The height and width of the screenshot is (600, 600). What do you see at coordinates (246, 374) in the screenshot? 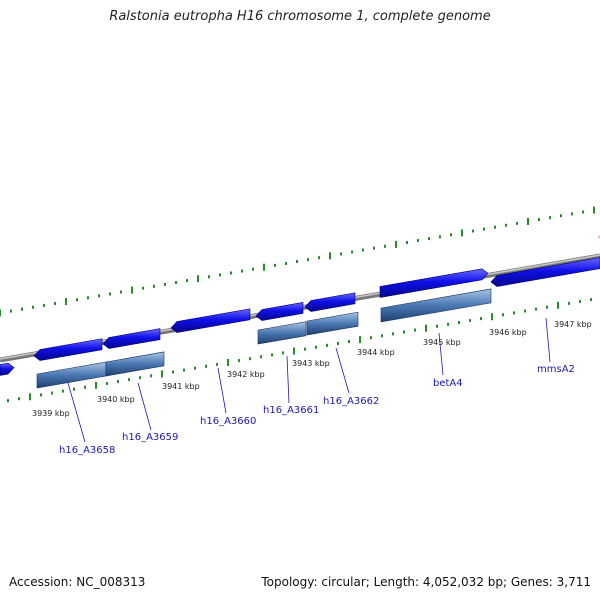
I see `ruler-label: 3942 kbp` at bounding box center [246, 374].